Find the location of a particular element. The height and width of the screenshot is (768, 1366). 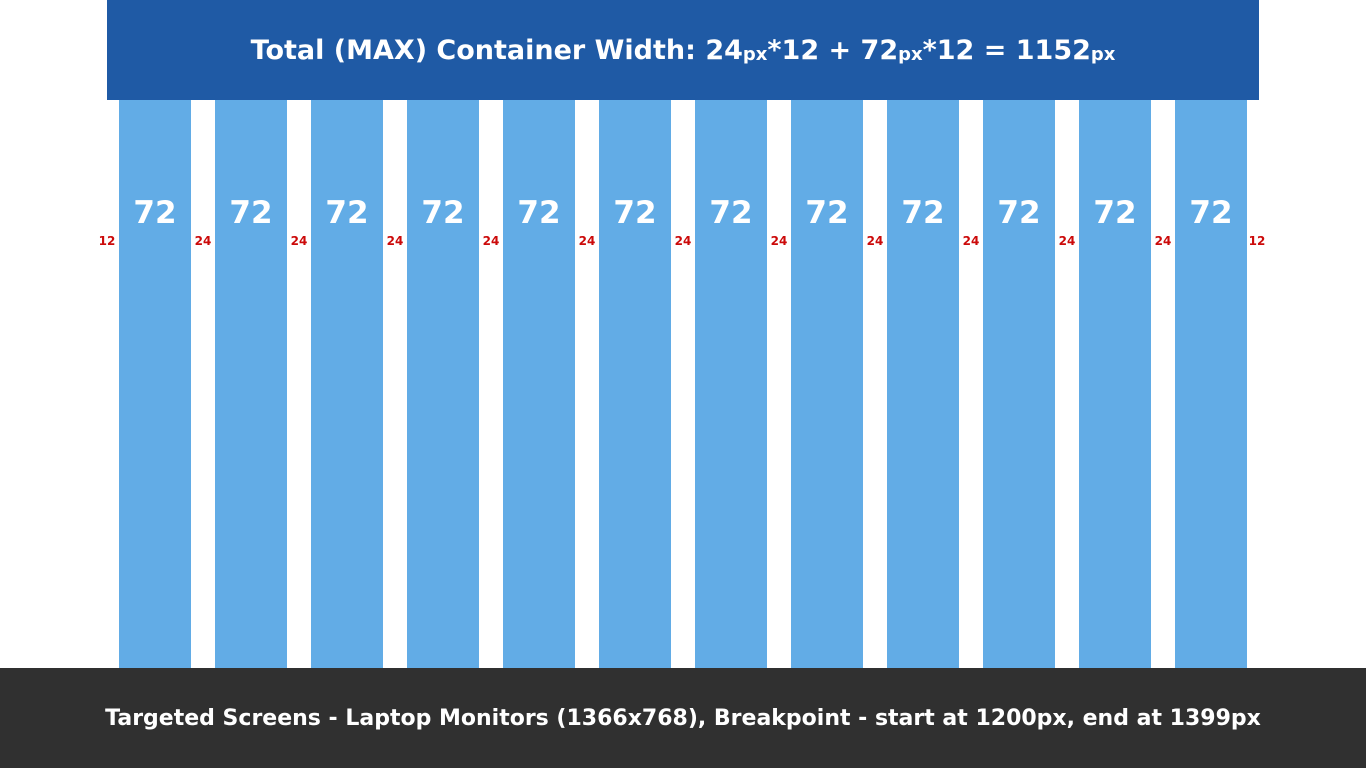

header-prefix: Total (MAX) Container Width: 24 is located at coordinates (496, 50).